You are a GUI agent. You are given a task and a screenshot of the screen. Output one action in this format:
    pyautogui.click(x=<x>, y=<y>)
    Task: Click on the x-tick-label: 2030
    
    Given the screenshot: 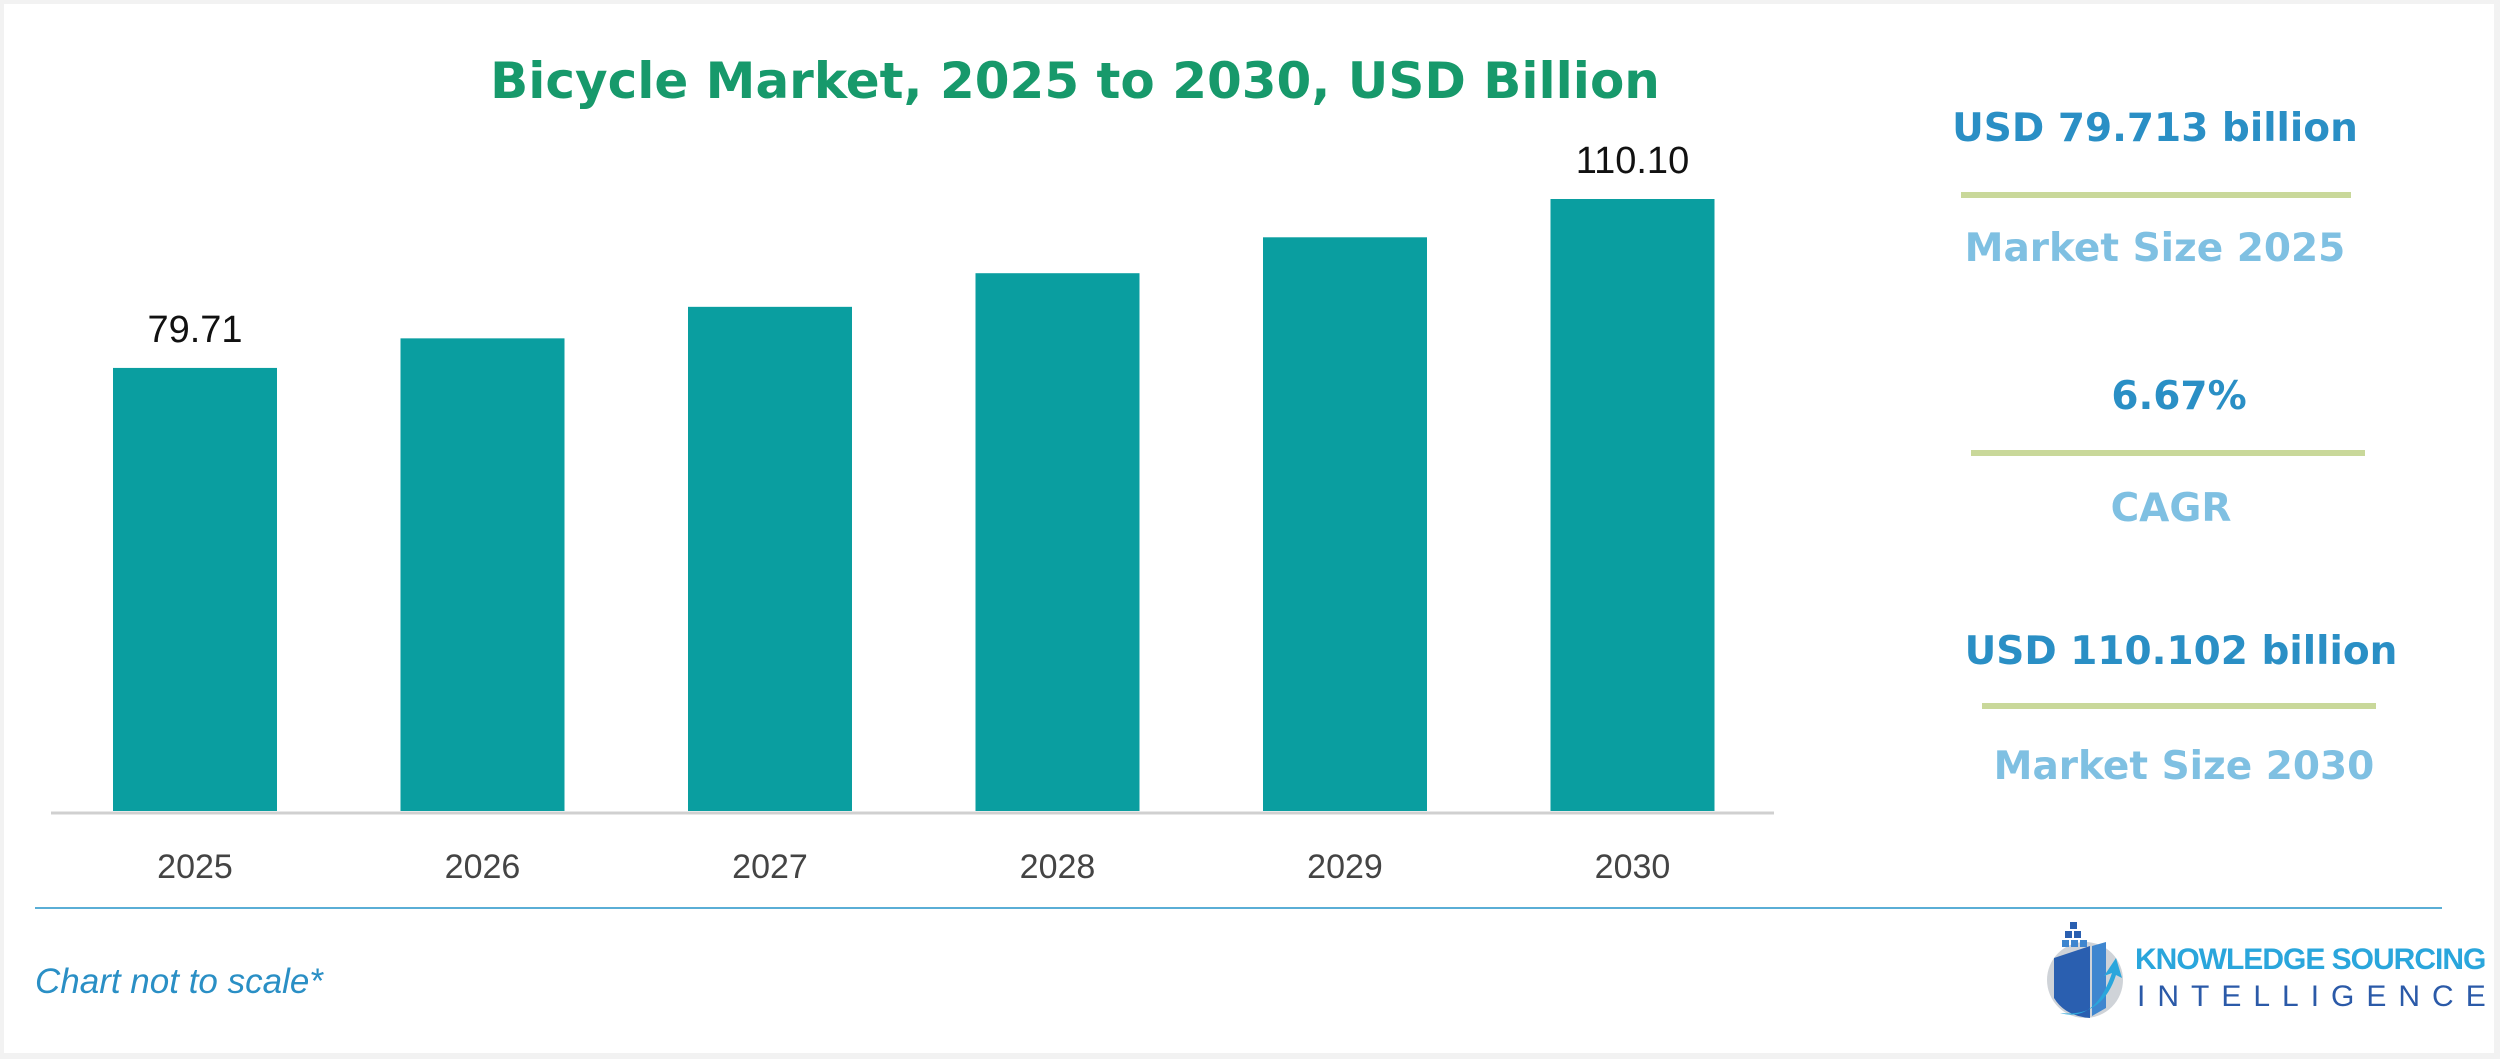 What is the action you would take?
    pyautogui.click(x=1633, y=867)
    